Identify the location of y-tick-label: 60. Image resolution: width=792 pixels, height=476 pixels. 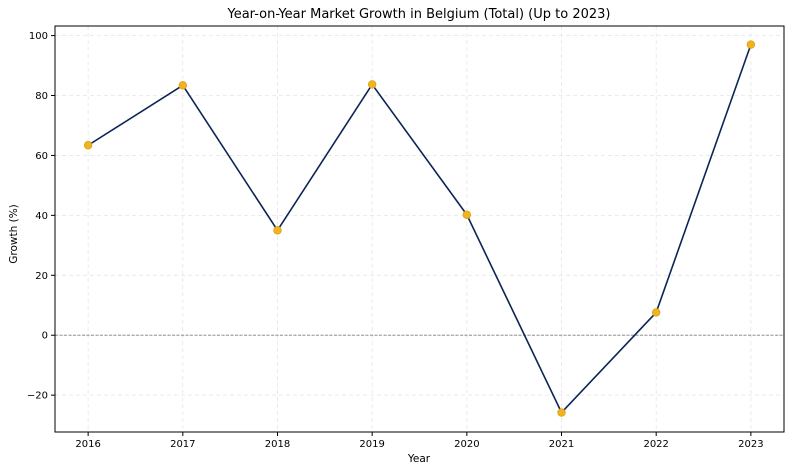
(41, 156).